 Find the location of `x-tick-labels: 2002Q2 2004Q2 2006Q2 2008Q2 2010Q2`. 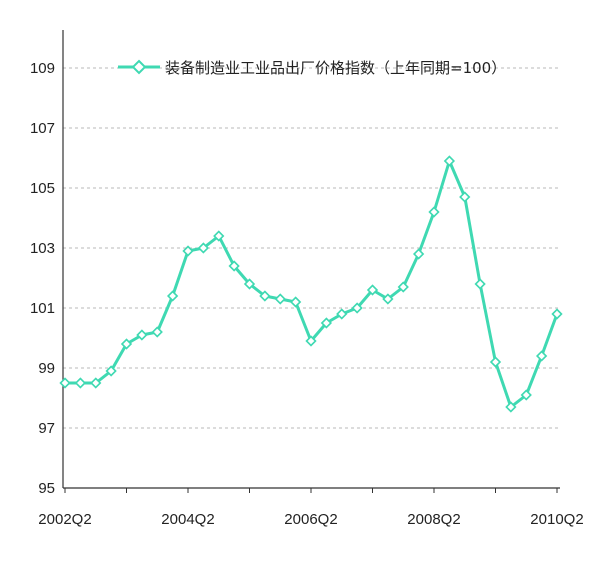

x-tick-labels: 2002Q2 2004Q2 2006Q2 2008Q2 2010Q2 is located at coordinates (310, 519).